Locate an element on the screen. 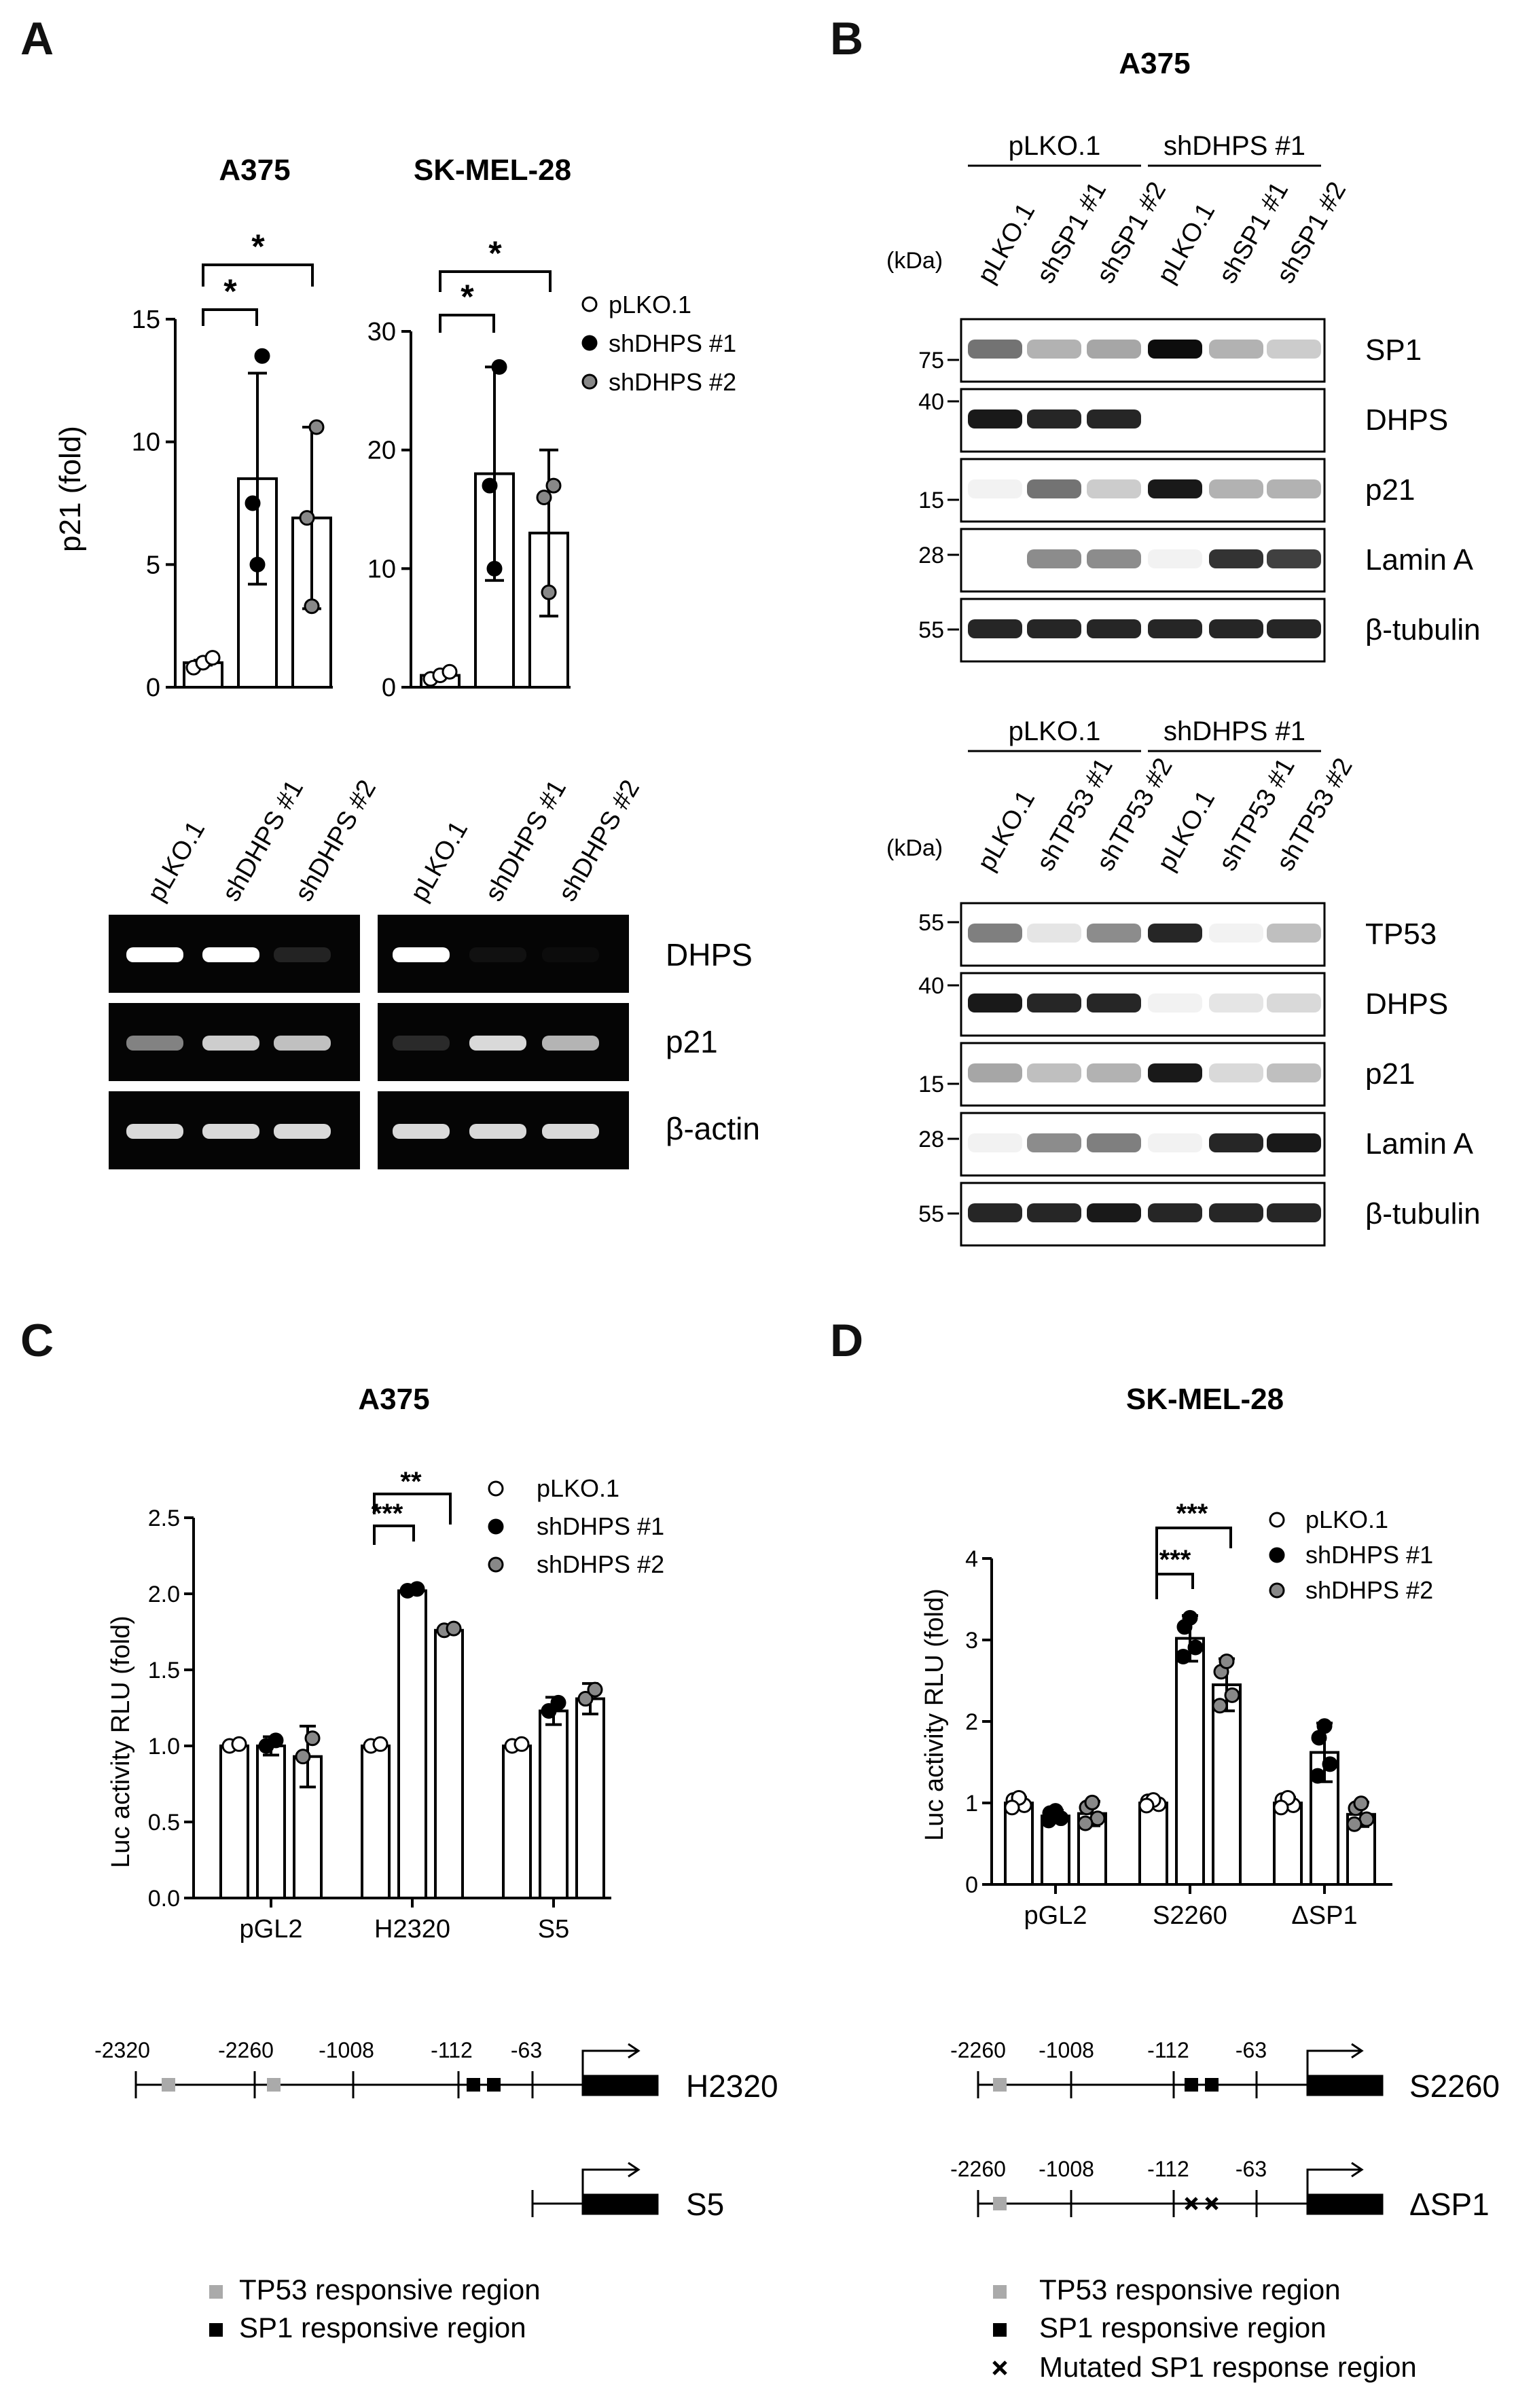  panel-letter-a: A is located at coordinates (37, 39).